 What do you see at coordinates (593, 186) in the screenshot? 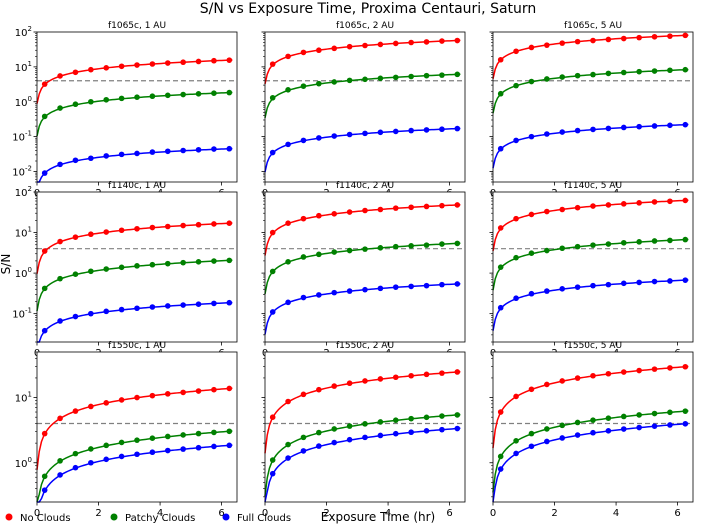
I see `panel-title: f1140c, 5 AU` at bounding box center [593, 186].